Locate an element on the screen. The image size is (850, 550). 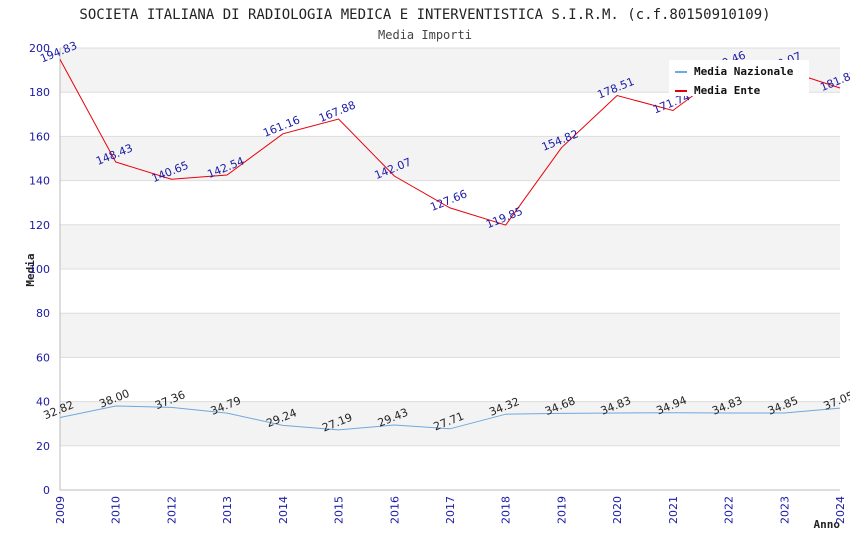
legend-box is located at coordinates (739, 78).